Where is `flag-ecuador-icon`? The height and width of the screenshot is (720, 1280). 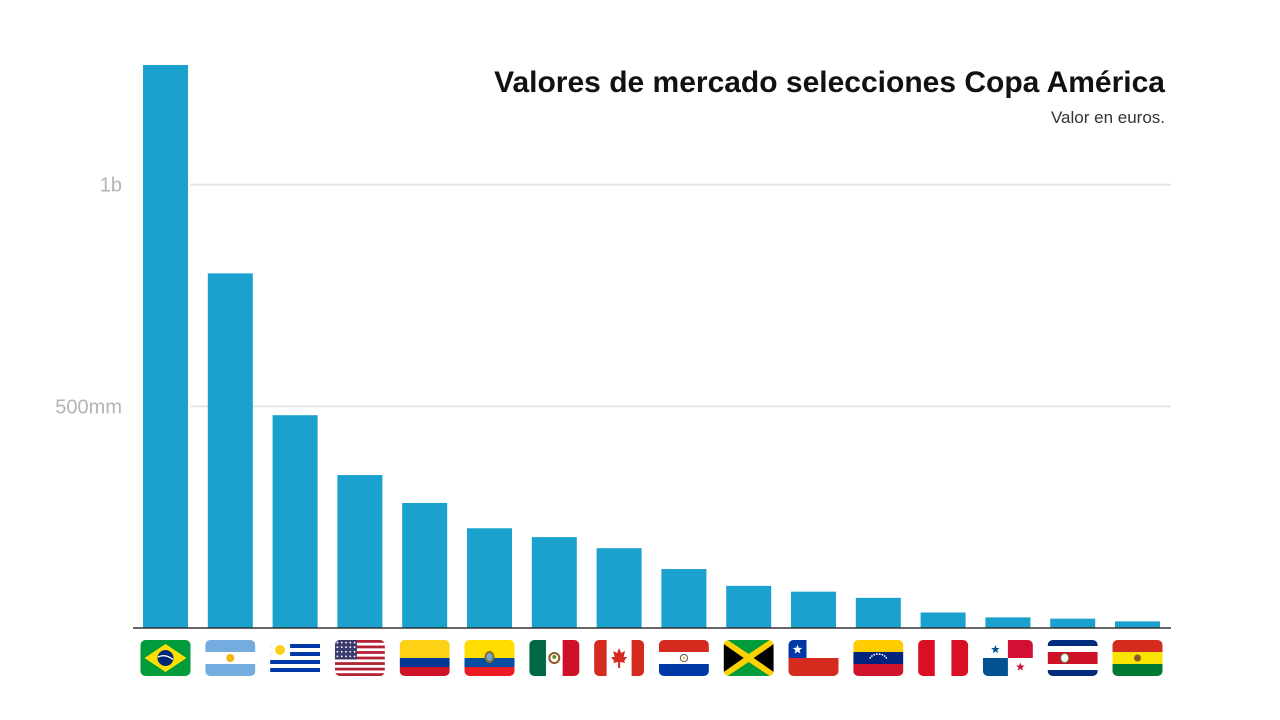 flag-ecuador-icon is located at coordinates (489, 658).